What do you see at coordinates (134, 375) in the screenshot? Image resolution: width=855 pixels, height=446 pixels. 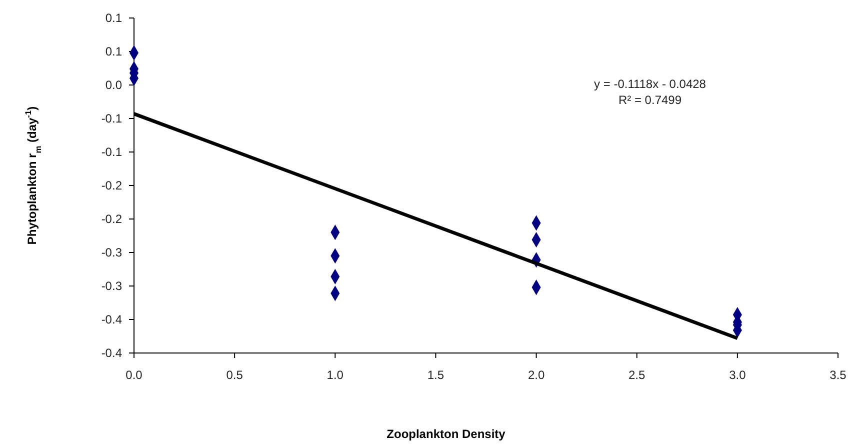 I see `x-tick-label: 0.0` at bounding box center [134, 375].